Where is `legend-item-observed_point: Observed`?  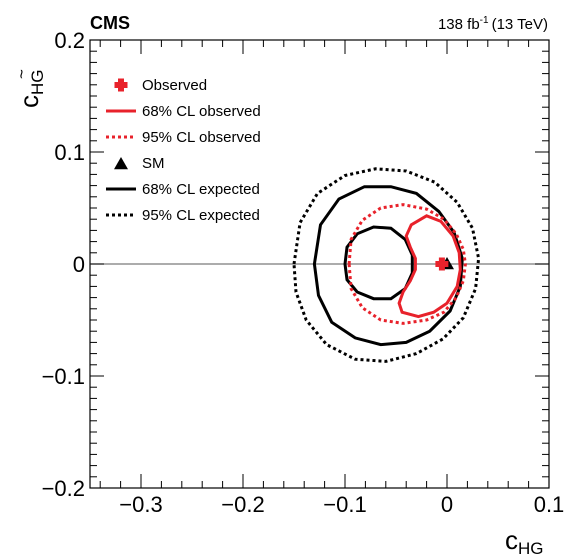 legend-item-observed_point: Observed is located at coordinates (160, 85).